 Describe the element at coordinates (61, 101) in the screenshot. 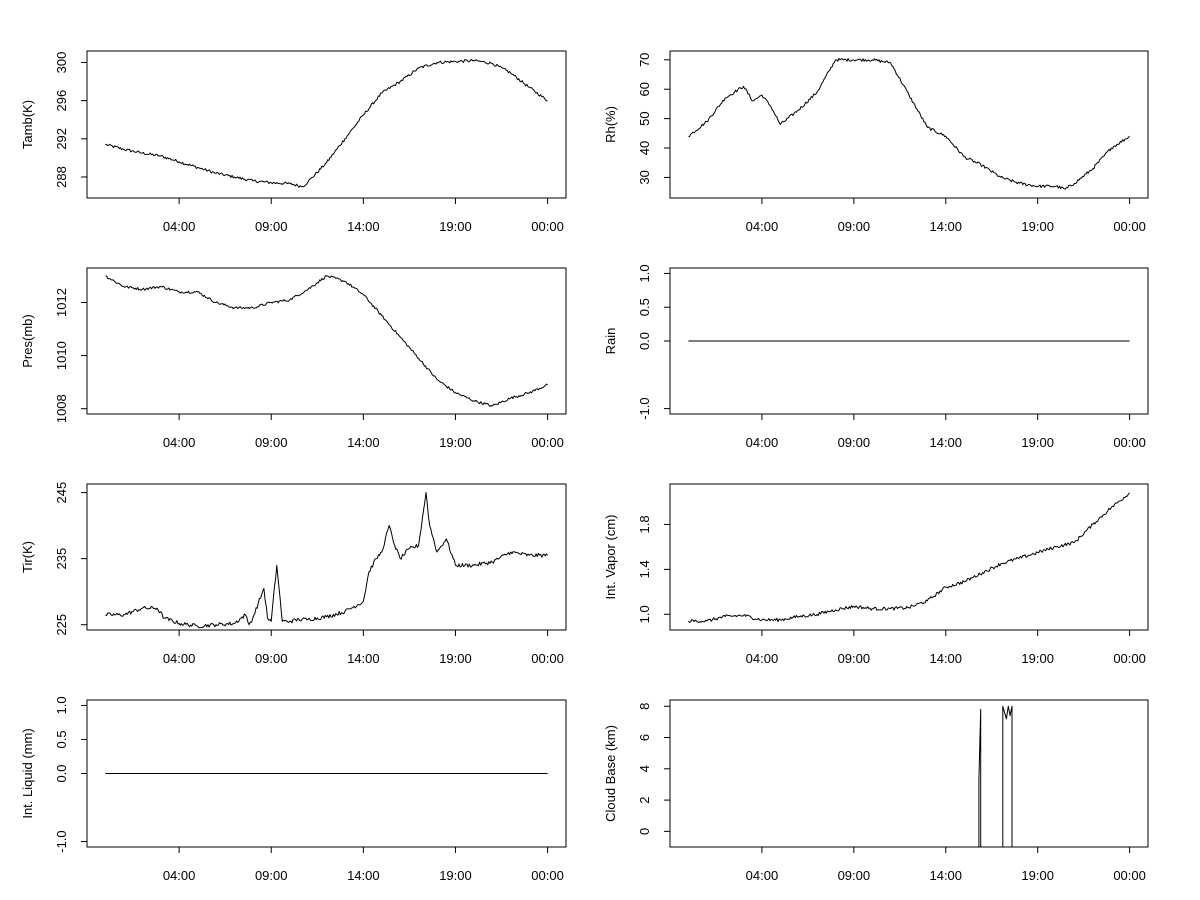

I see `y-tick-label: 296` at that location.